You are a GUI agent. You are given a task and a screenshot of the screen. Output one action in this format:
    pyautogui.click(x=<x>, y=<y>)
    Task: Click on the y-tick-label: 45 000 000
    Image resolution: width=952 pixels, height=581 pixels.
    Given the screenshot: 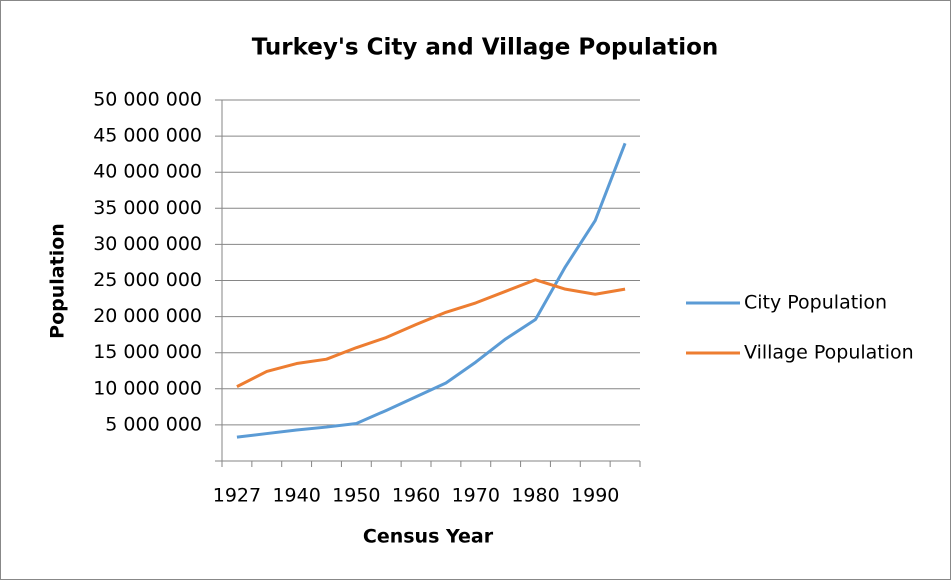 What is the action you would take?
    pyautogui.click(x=147, y=136)
    